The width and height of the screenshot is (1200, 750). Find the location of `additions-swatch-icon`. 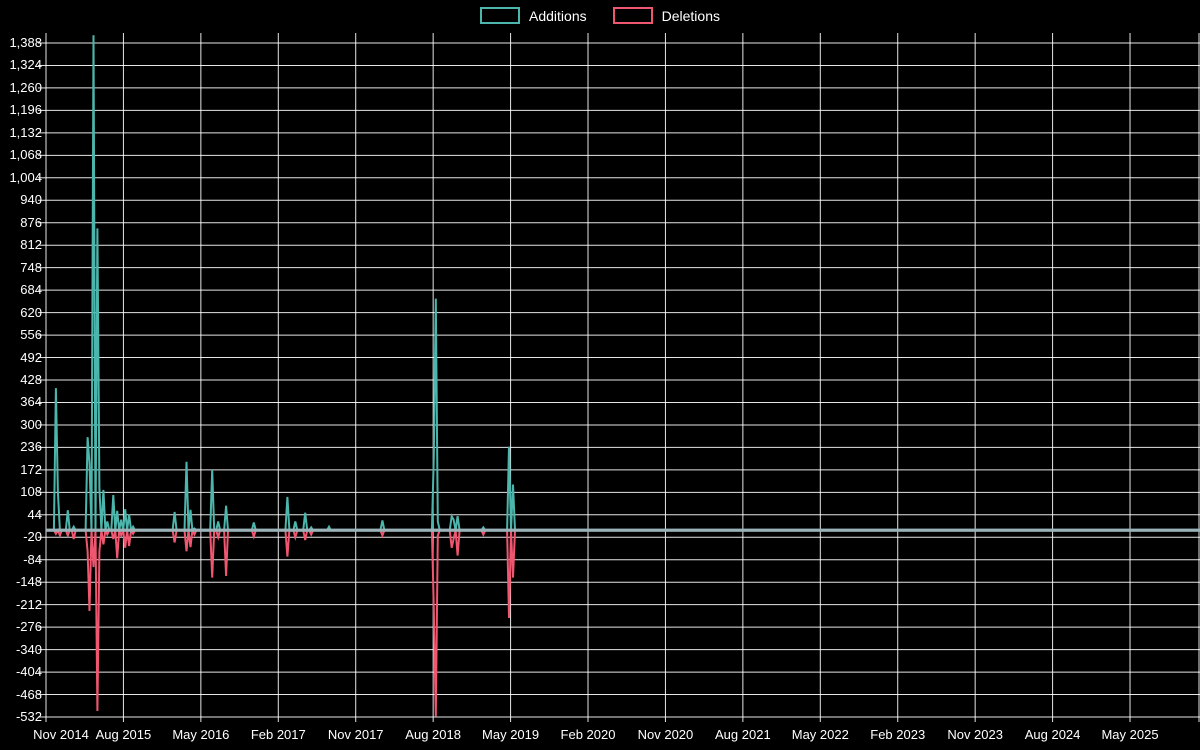

additions-swatch-icon is located at coordinates (500, 15).